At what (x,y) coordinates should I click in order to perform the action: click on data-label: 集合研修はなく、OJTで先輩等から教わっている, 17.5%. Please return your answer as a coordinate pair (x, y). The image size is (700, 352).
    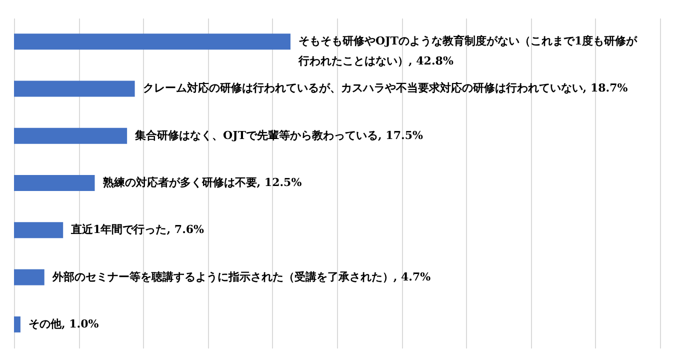
    Looking at the image, I should click on (279, 135).